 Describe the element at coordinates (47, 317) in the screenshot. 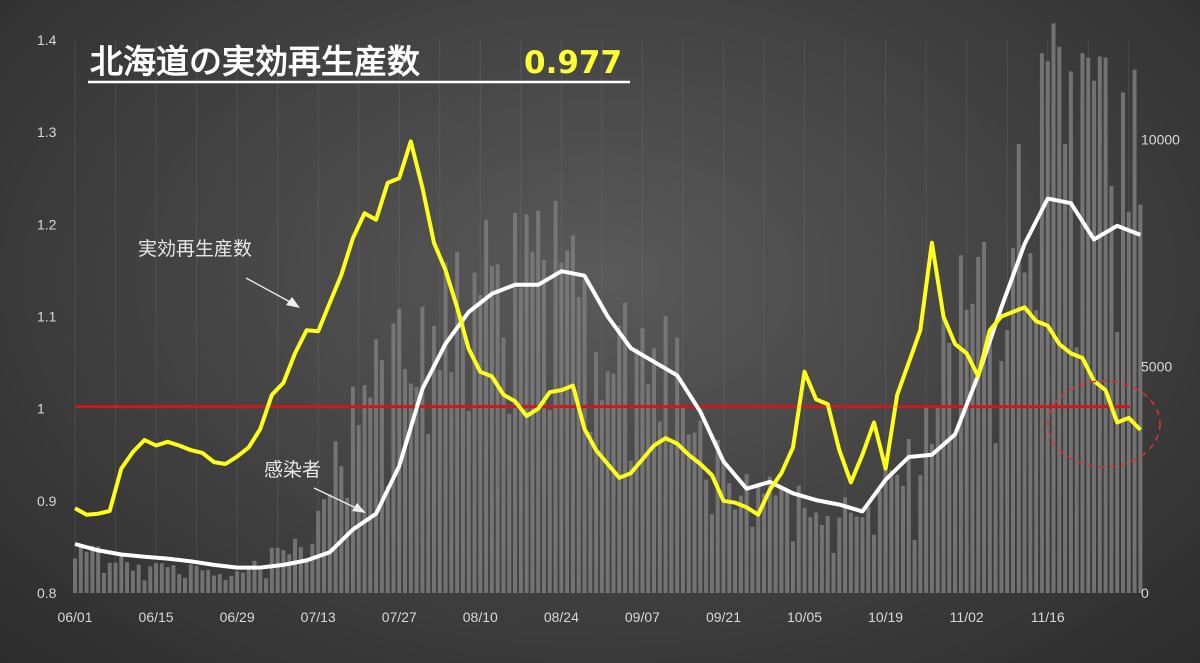

I see `y-left-tick: 1.1` at that location.